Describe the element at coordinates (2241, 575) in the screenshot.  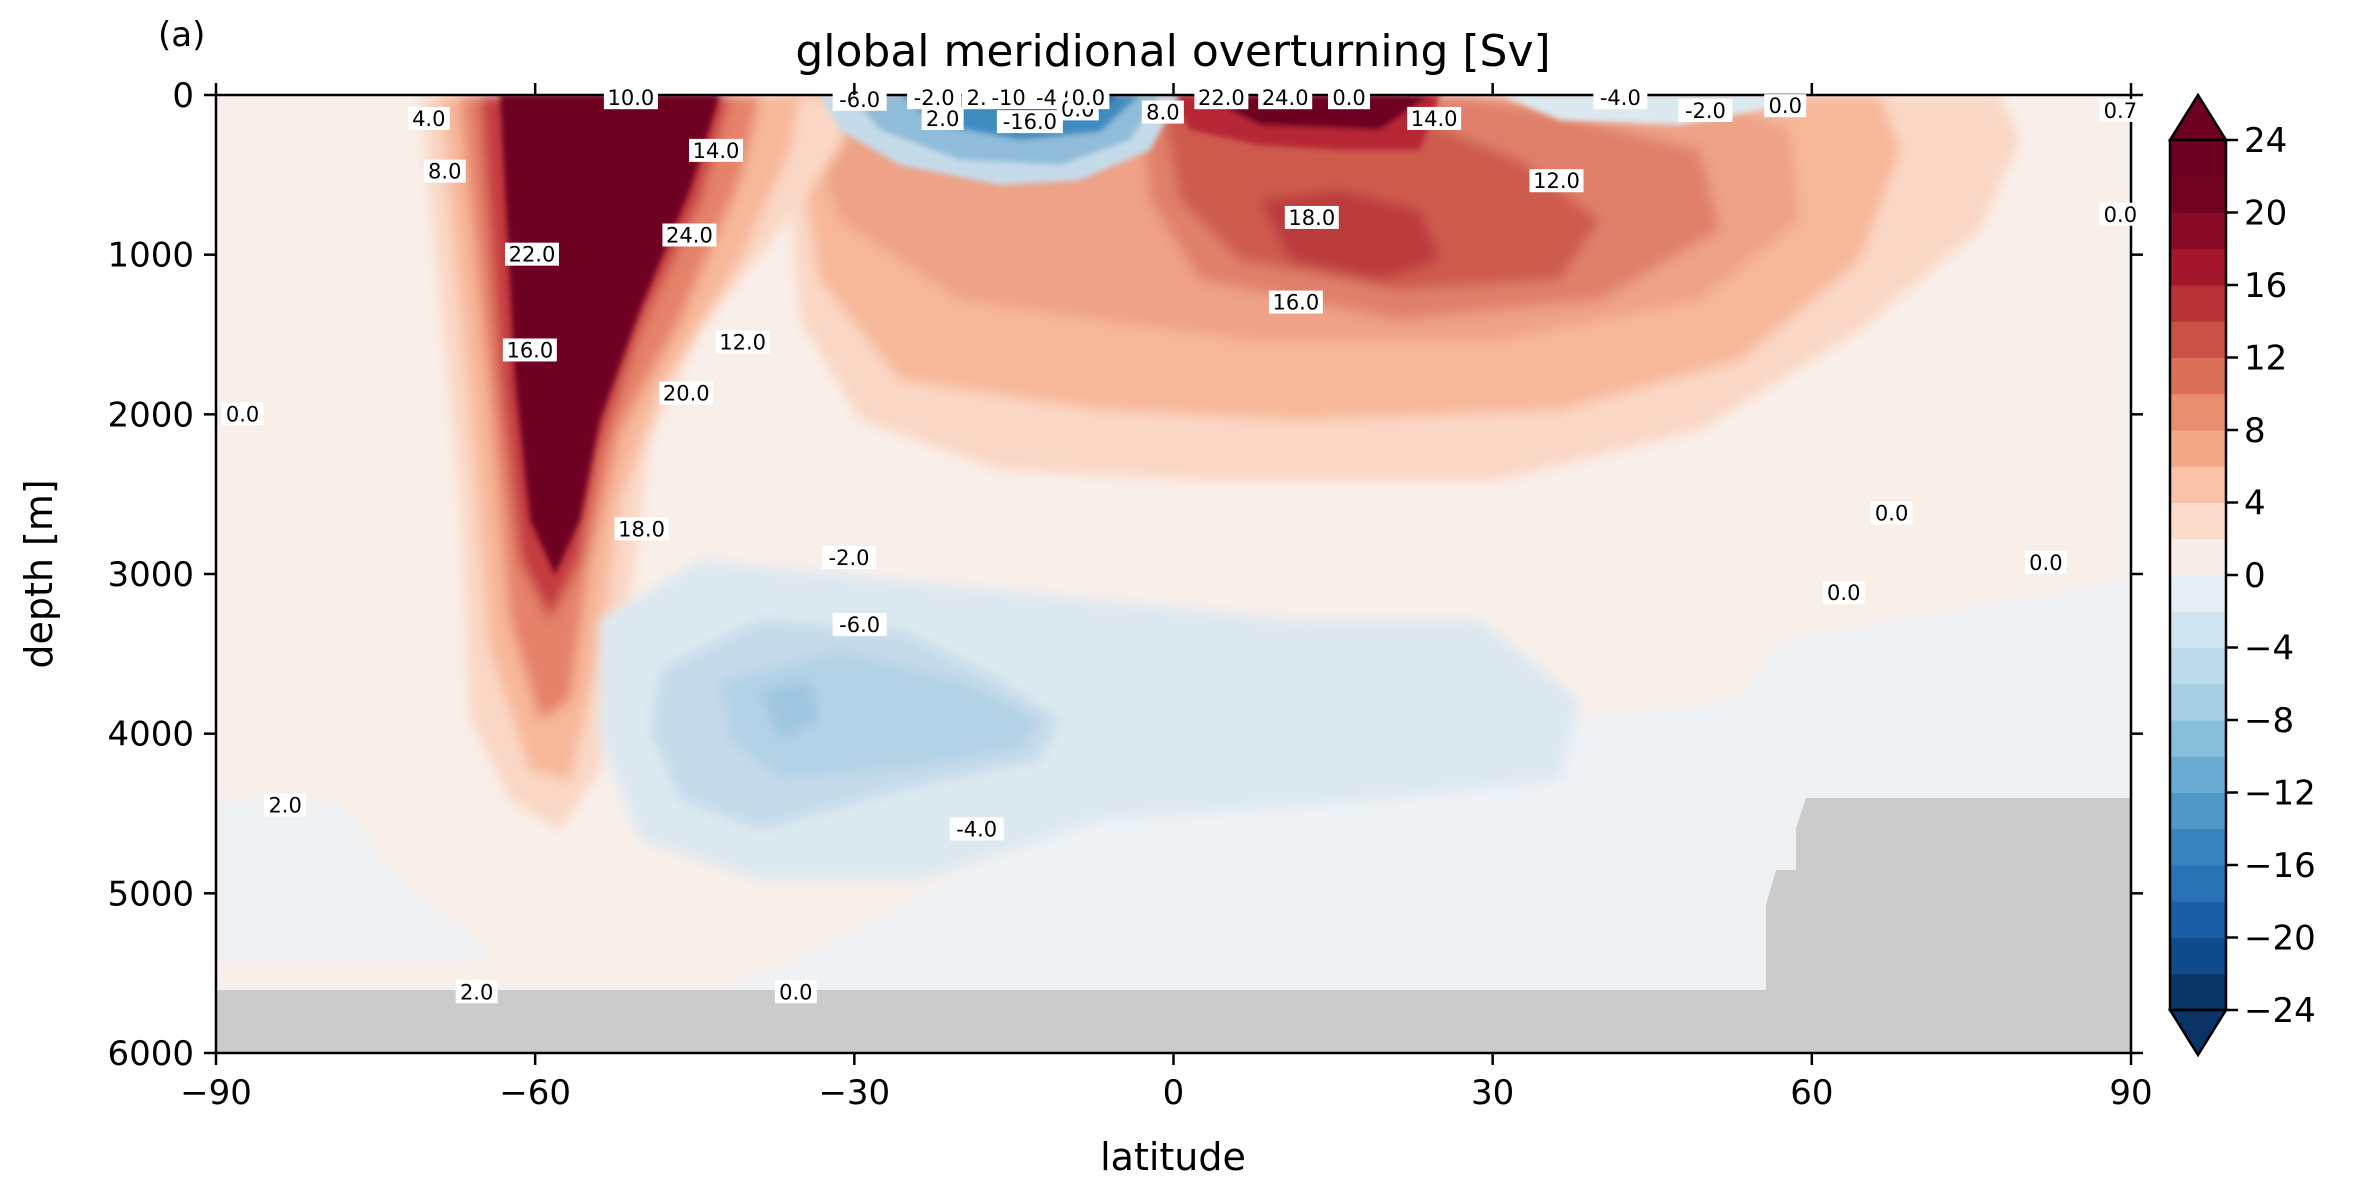
I see `colorbar: 24 20 16 12 8 4 0 −4 −8 −12 −16 −20 −24` at that location.